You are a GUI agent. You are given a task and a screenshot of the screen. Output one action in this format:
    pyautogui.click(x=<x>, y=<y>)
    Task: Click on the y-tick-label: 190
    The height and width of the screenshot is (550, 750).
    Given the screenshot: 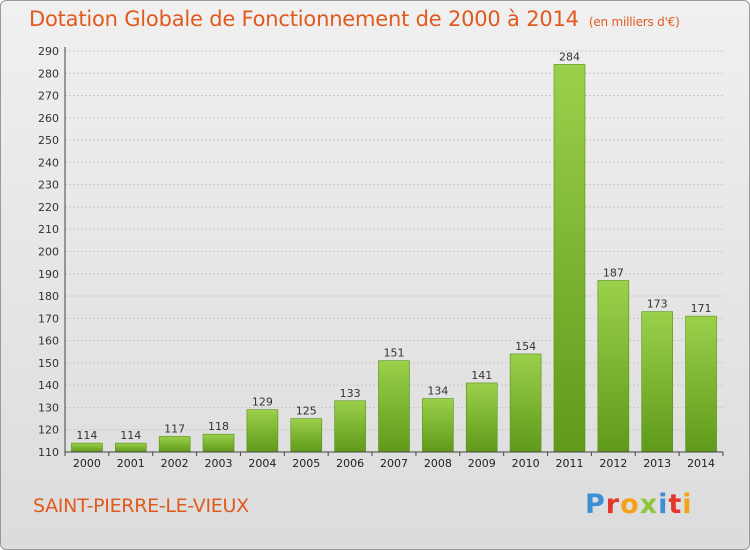 What is the action you would take?
    pyautogui.click(x=48, y=274)
    